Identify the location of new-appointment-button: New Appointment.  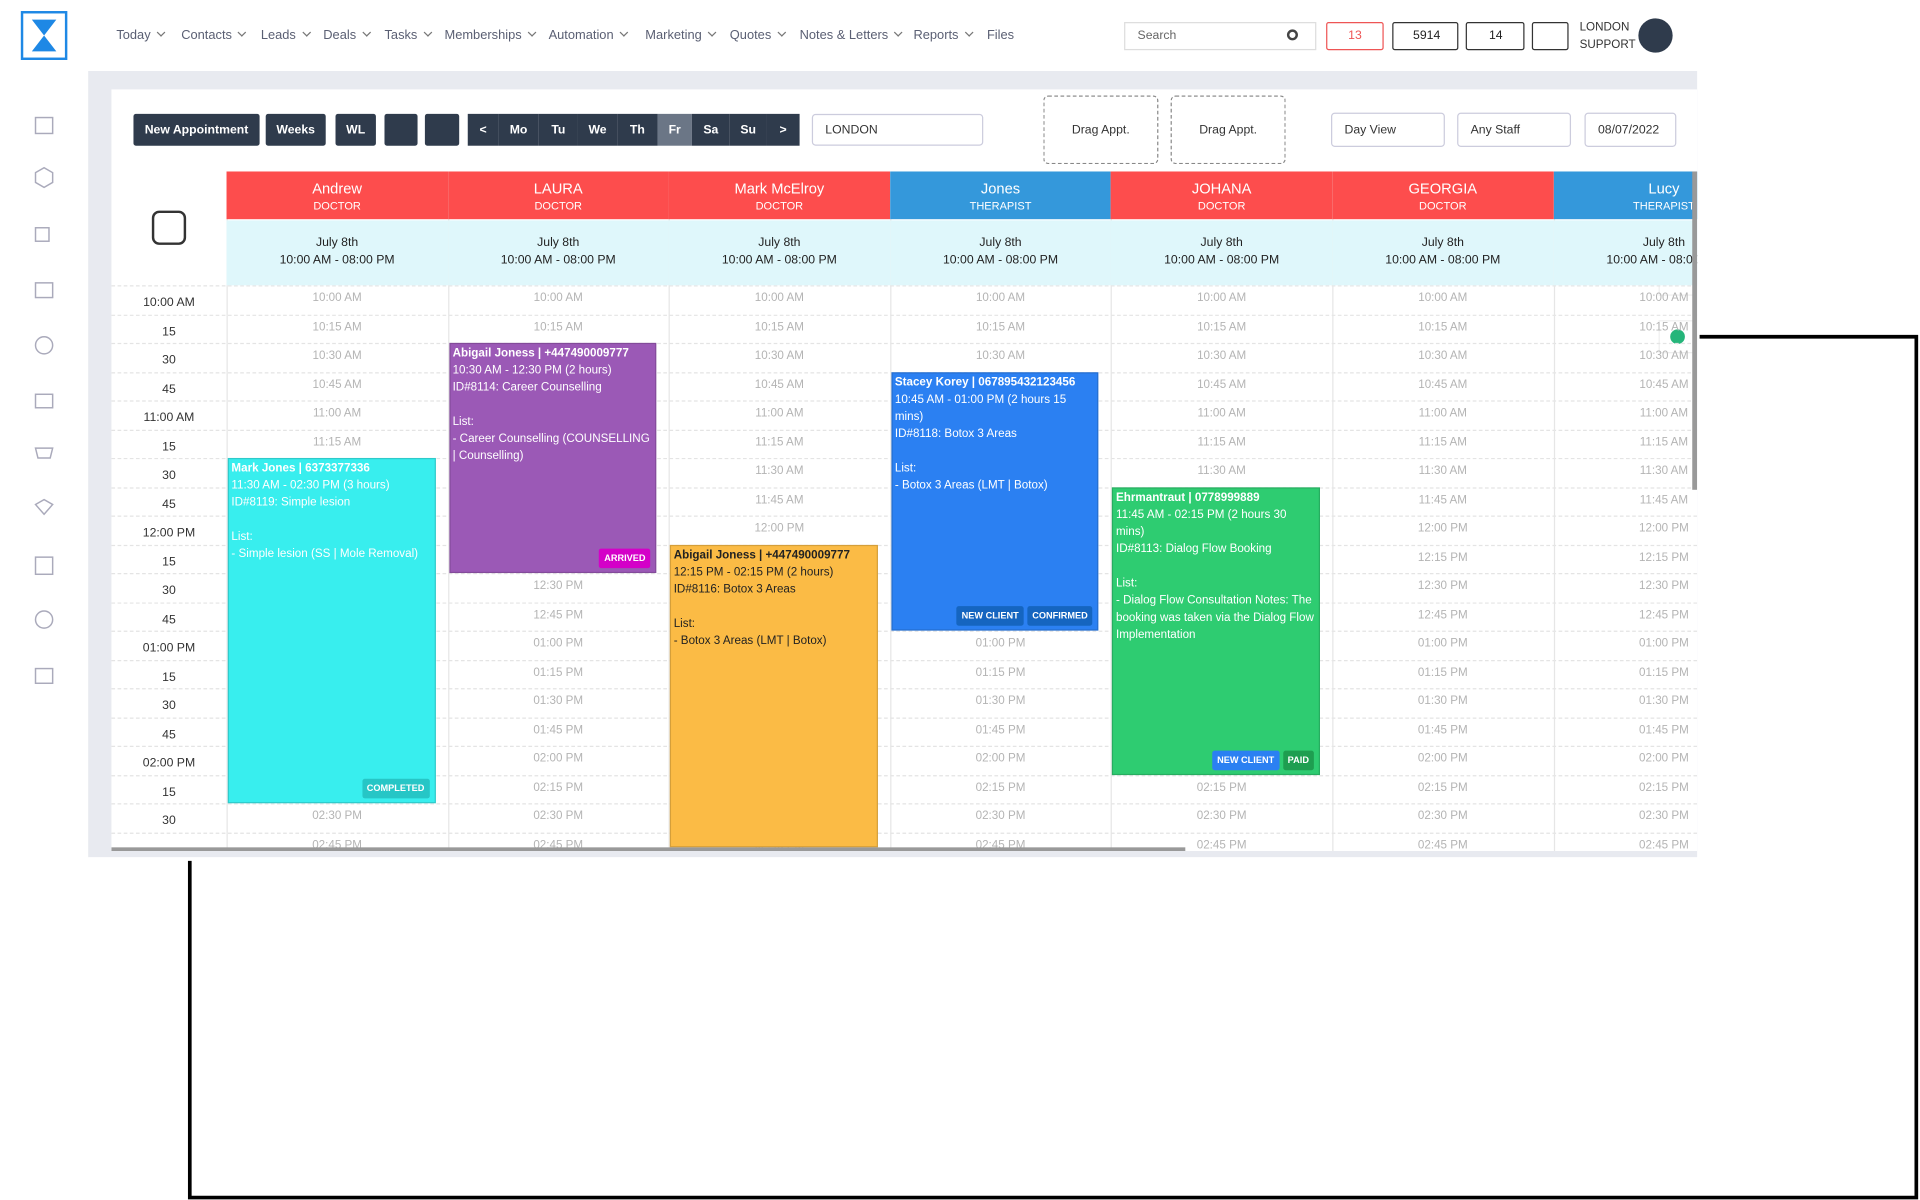
(196, 129).